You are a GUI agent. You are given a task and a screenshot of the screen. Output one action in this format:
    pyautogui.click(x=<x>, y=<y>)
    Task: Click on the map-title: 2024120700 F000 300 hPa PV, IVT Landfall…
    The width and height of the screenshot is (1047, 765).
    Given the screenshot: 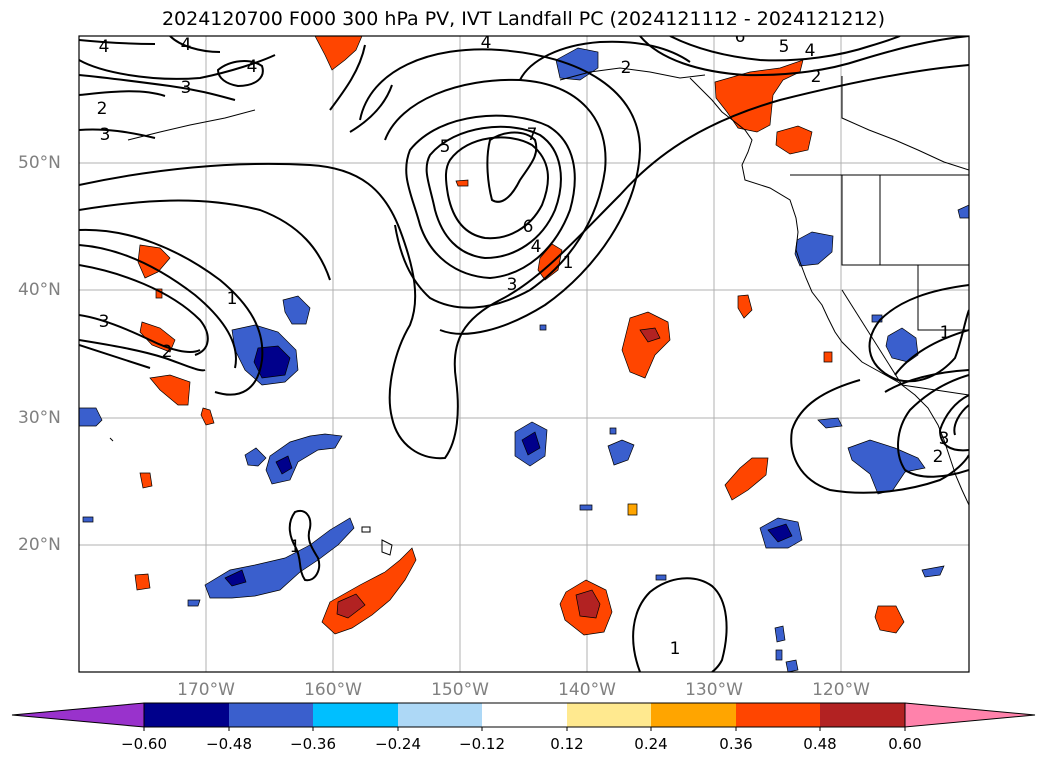 What is the action you would take?
    pyautogui.click(x=523, y=19)
    